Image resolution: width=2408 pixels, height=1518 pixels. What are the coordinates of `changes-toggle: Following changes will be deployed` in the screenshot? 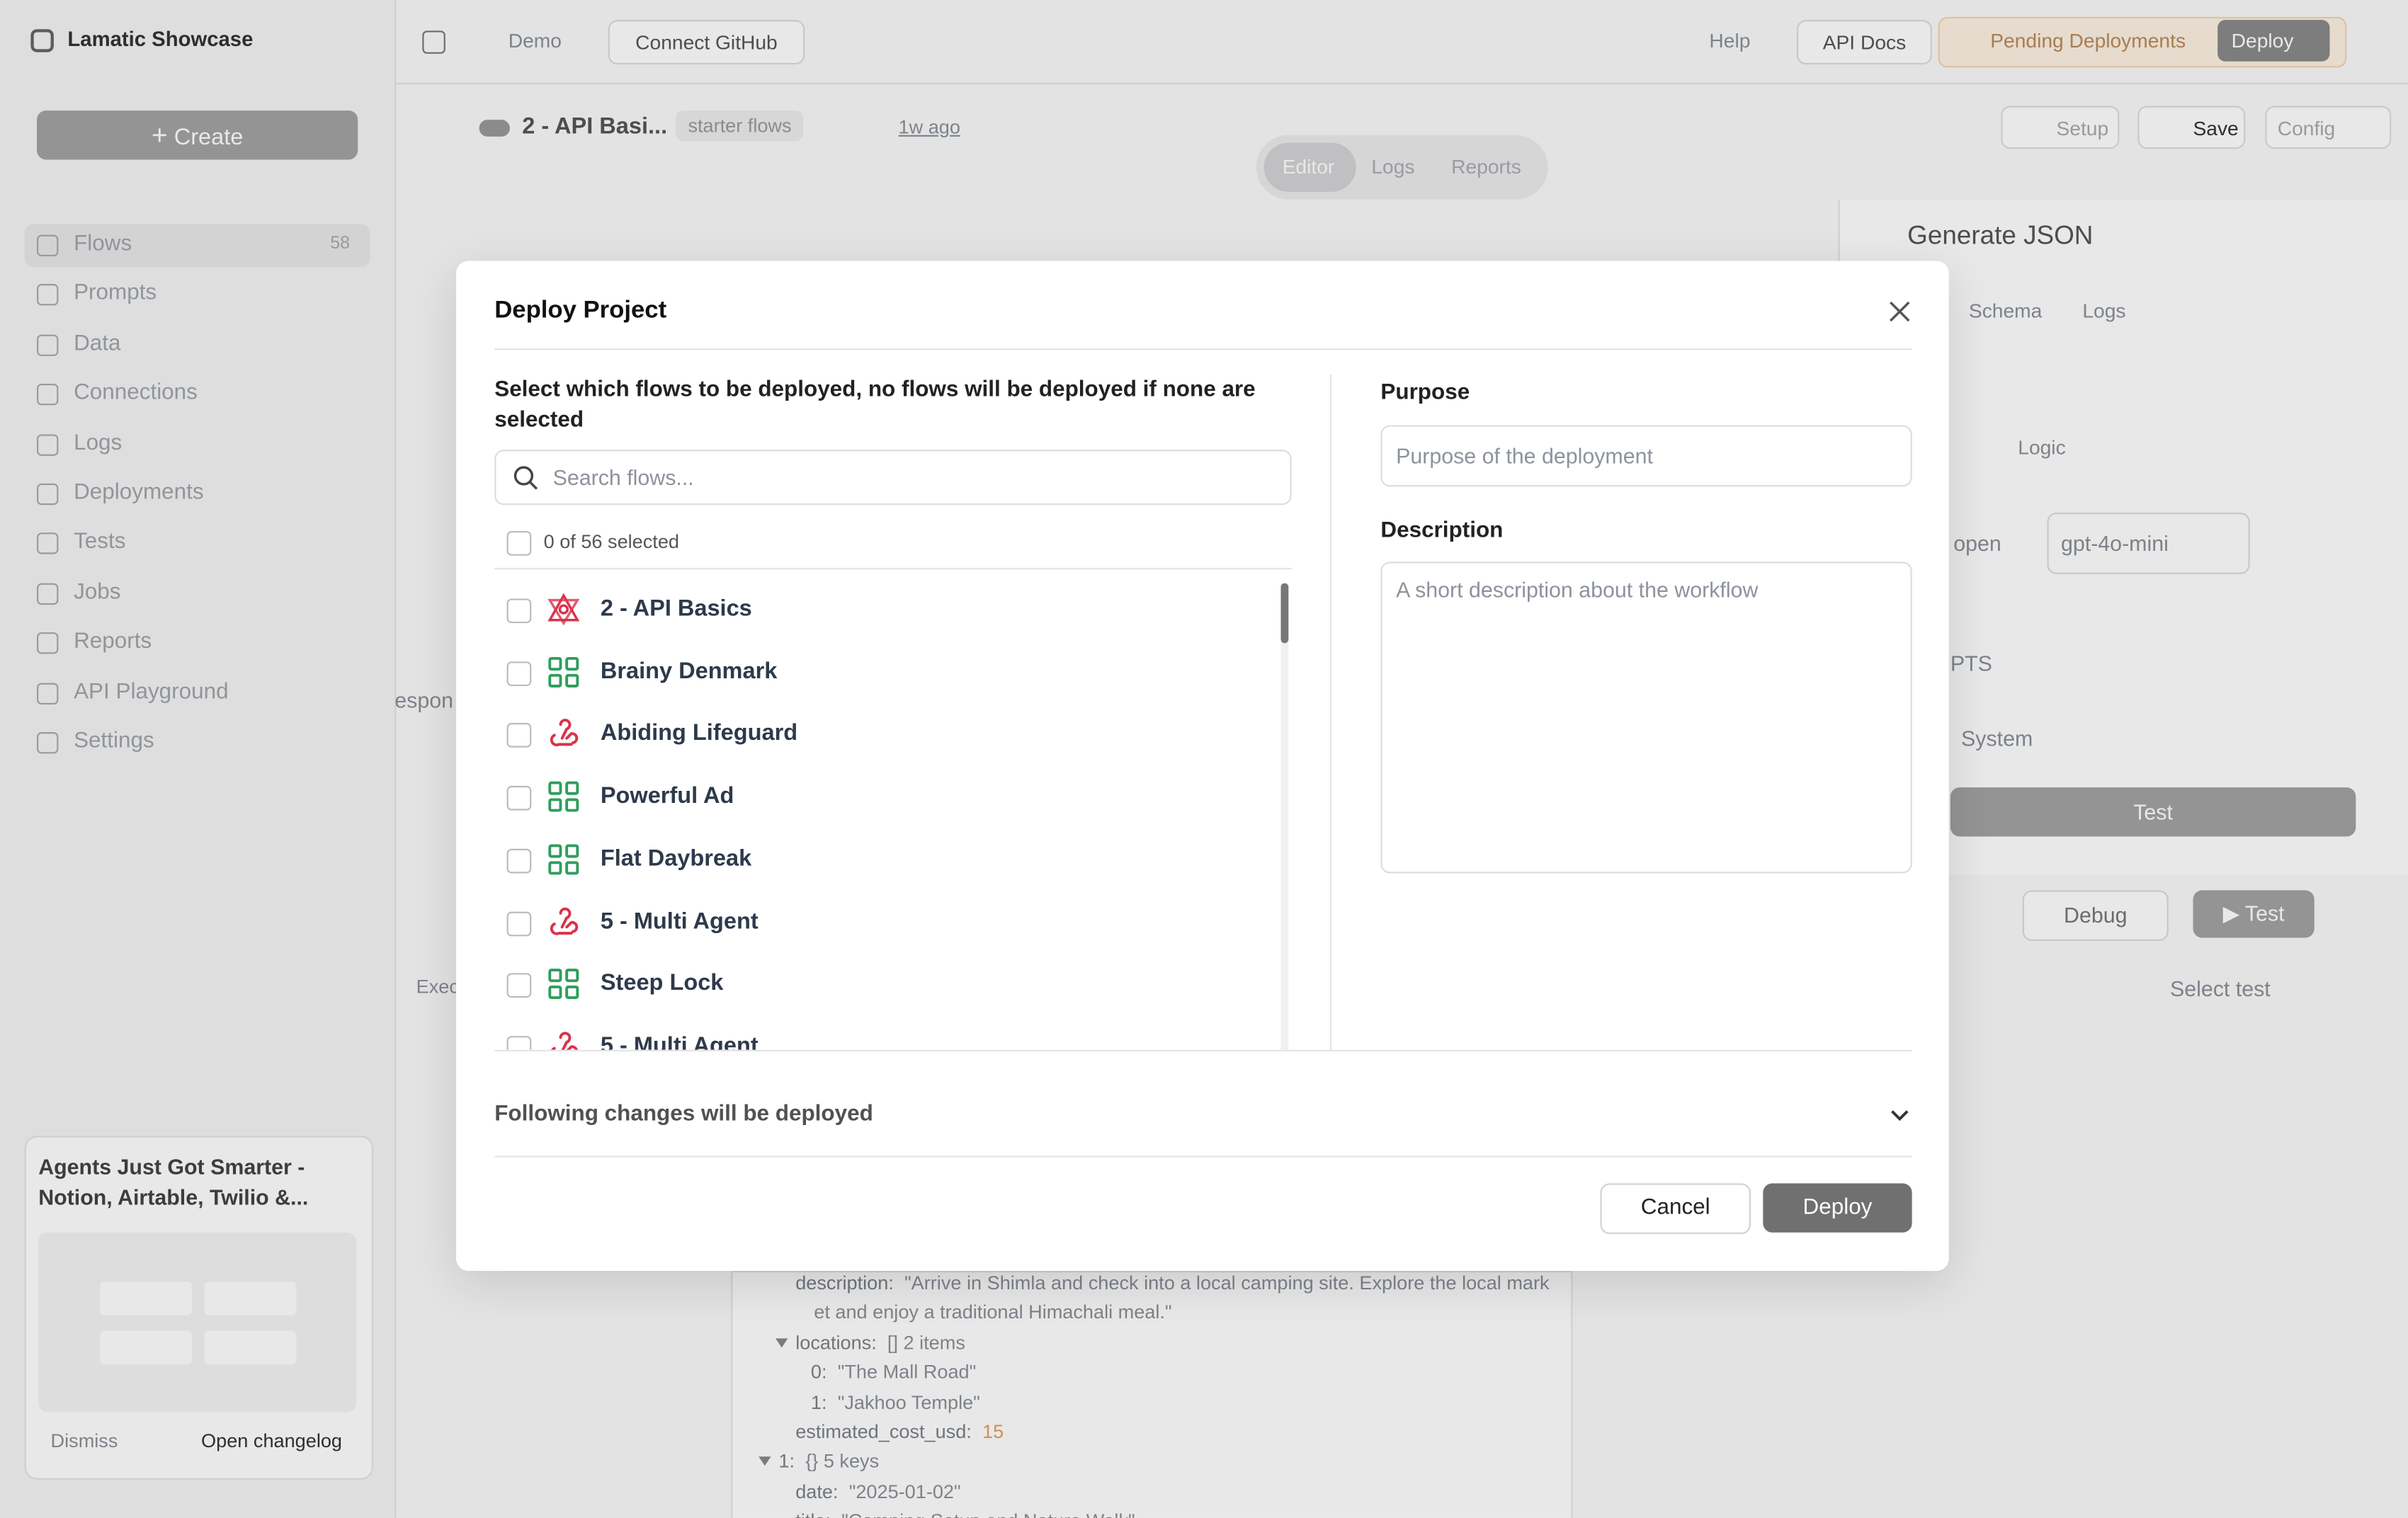 It's located at (683, 1114).